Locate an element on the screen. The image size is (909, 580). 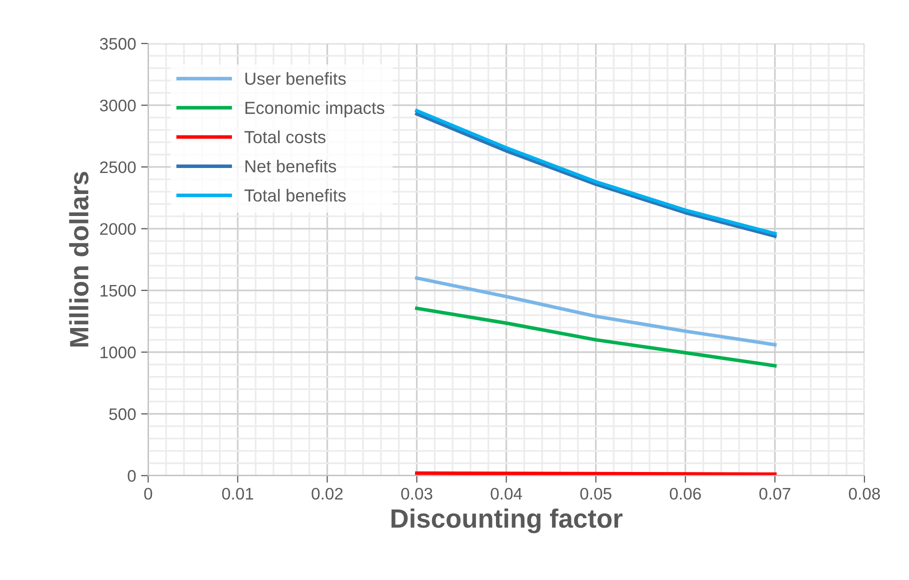
y-tick-label: 500 is located at coordinates (122, 414).